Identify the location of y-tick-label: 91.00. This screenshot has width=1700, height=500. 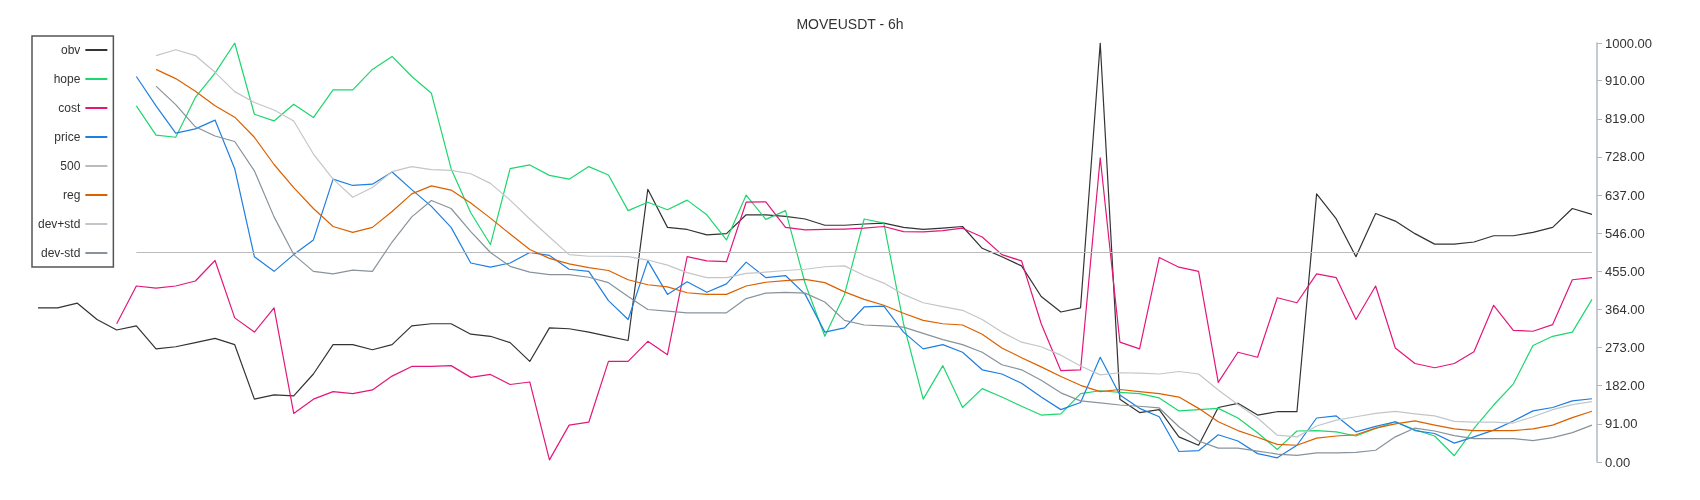
(1621, 424).